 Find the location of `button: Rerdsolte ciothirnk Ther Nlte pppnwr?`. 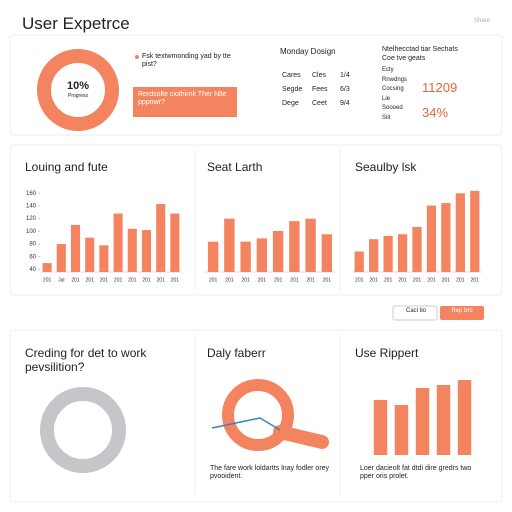

button: Rerdsolte ciothirnk Ther Nlte pppnwr? is located at coordinates (182, 99).